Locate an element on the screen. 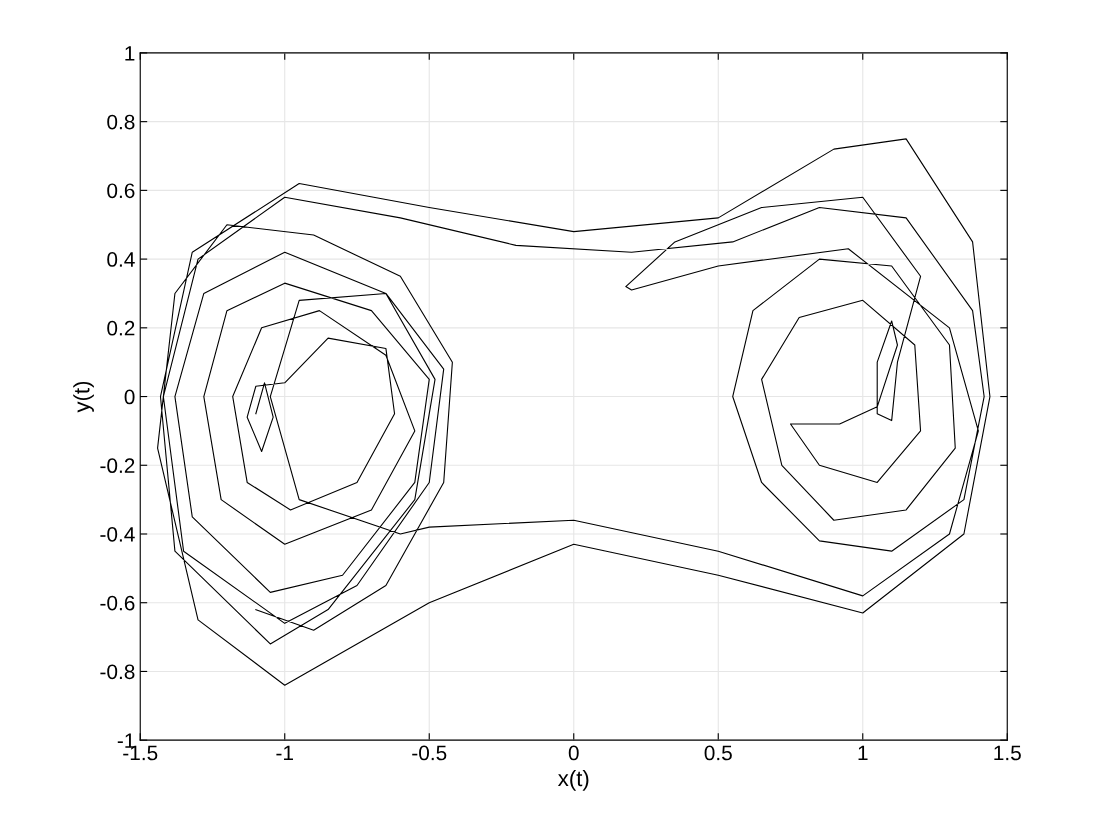  y-tick-label: 1 is located at coordinates (130, 53).